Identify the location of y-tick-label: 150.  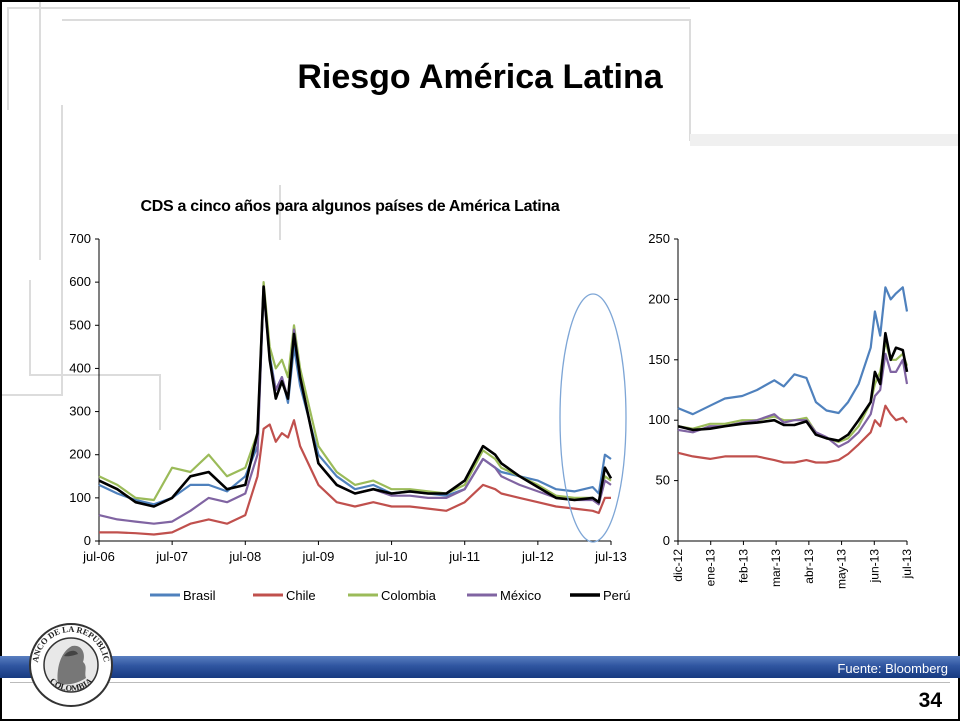
(659, 359).